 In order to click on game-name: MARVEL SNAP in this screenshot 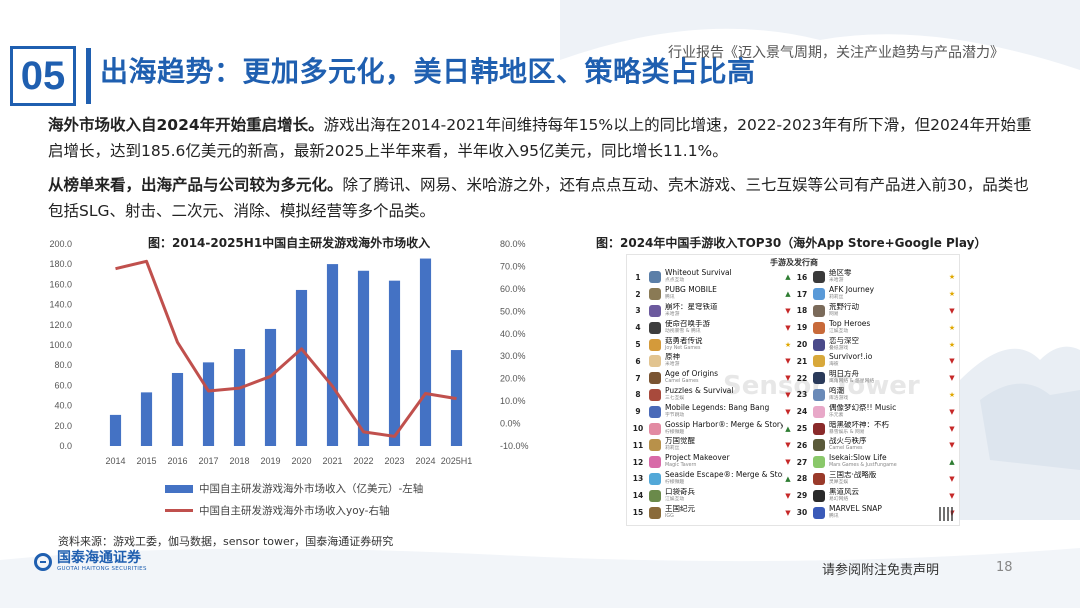, I will do `click(855, 508)`.